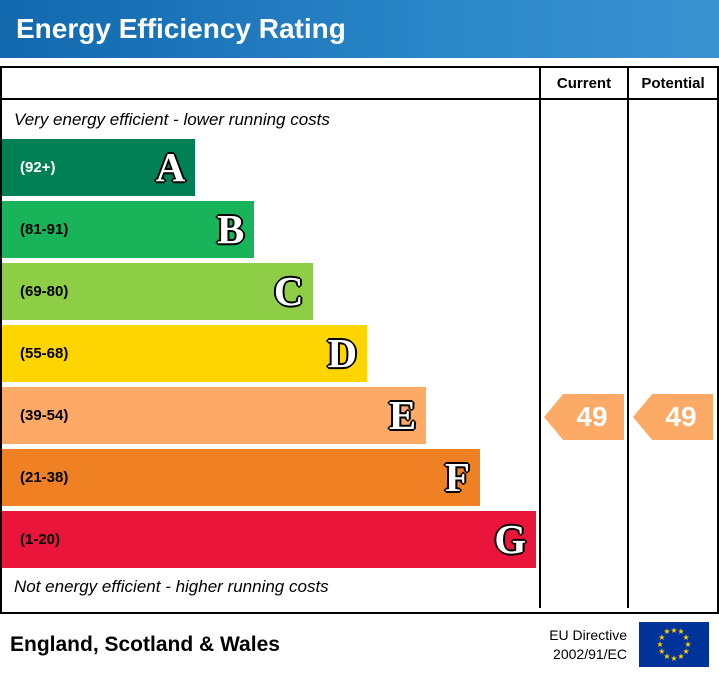 The image size is (719, 675). What do you see at coordinates (241, 477) in the screenshot?
I see `band-f: (21-38) F` at bounding box center [241, 477].